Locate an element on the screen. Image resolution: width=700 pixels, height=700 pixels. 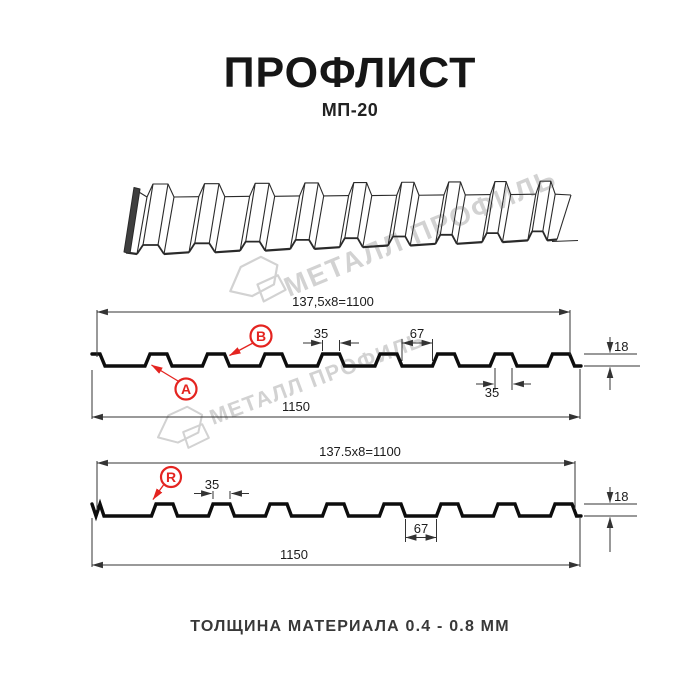
dim-label-crest-base-top: 35 is located at coordinates (492, 392).